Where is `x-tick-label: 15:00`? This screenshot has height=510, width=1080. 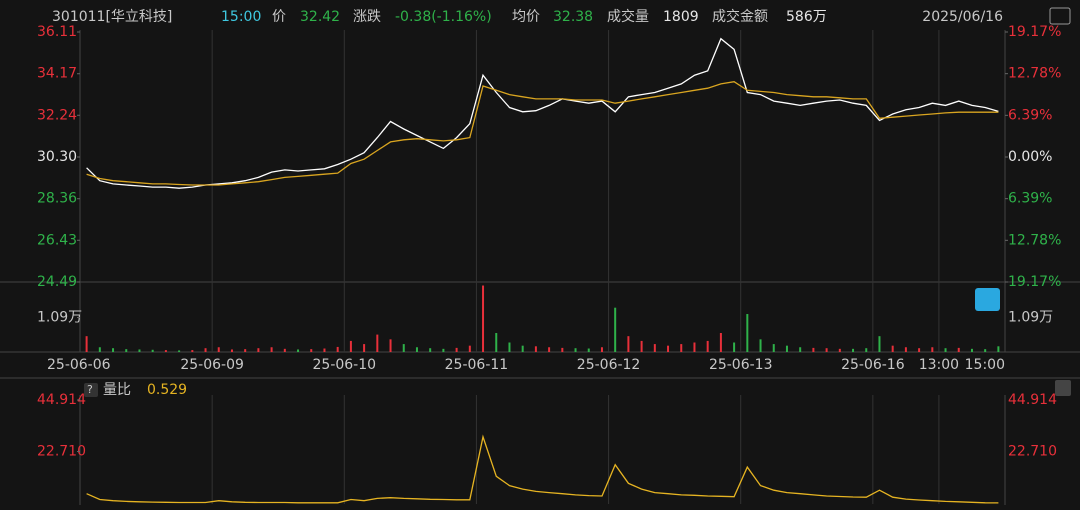 x-tick-label: 15:00 is located at coordinates (985, 365).